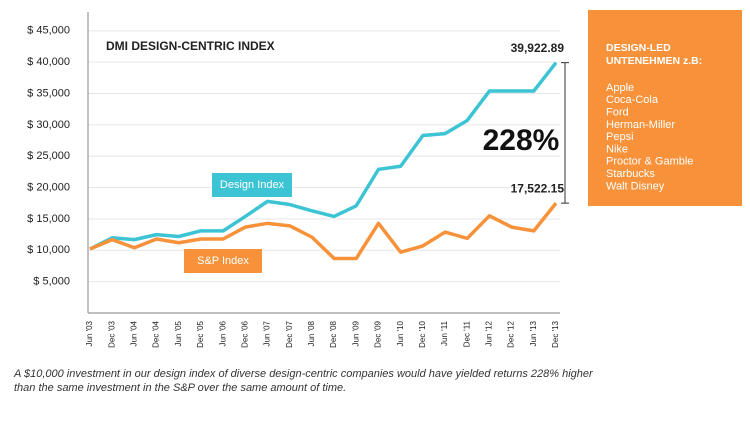 Image resolution: width=750 pixels, height=422 pixels. What do you see at coordinates (635, 186) in the screenshot?
I see `sidebar-item: Walt Disney` at bounding box center [635, 186].